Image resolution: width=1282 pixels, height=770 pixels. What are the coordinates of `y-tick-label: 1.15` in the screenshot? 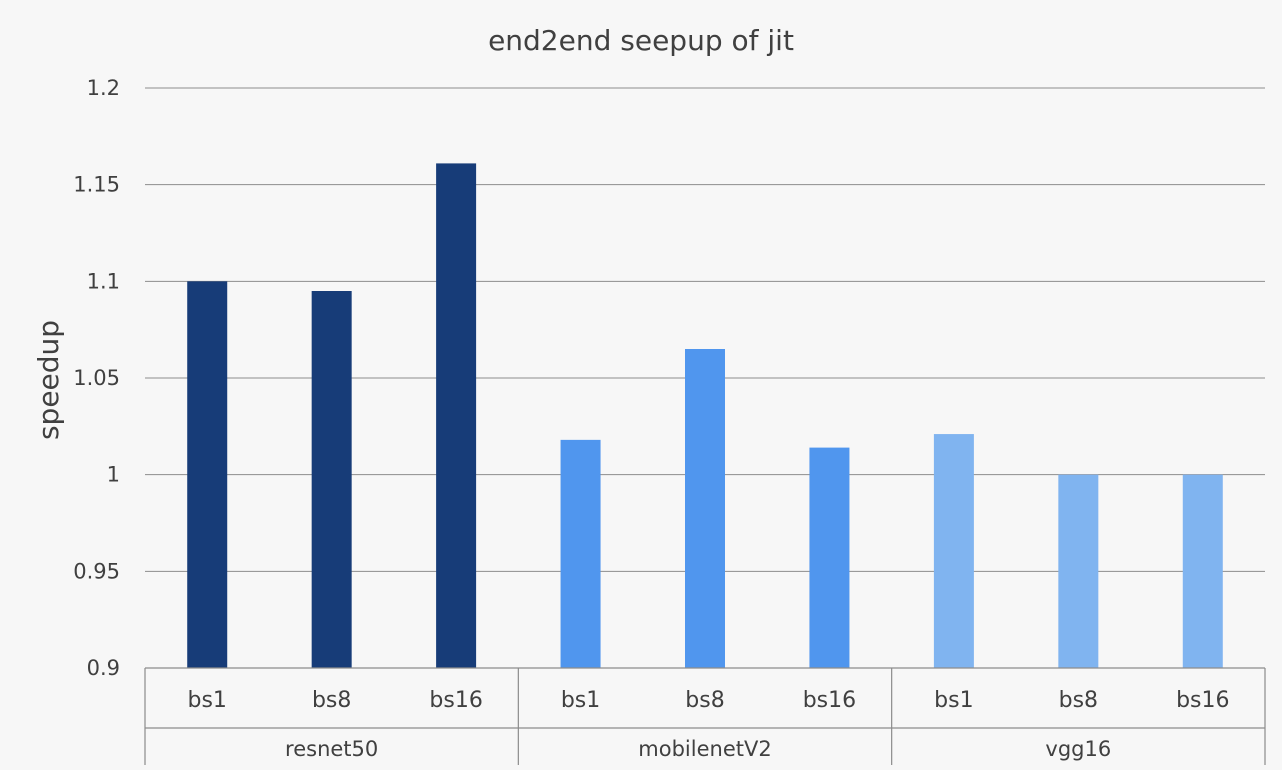 It's located at (96, 185).